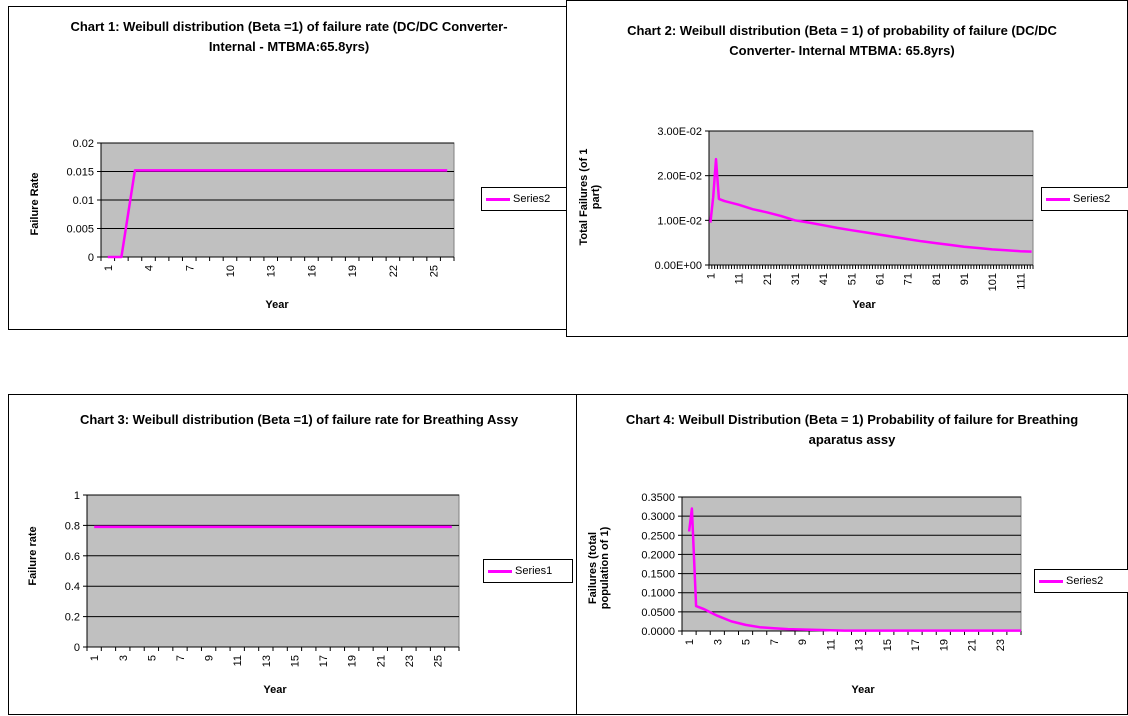 This screenshot has height=716, width=1128. I want to click on legend-label: Series1, so click(534, 571).